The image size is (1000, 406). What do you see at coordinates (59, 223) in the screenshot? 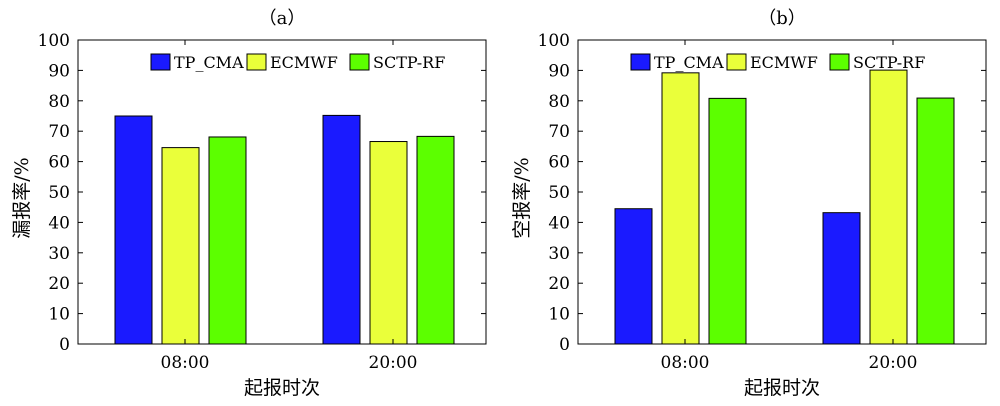
I see `ytick-label-a-40: 40` at bounding box center [59, 223].